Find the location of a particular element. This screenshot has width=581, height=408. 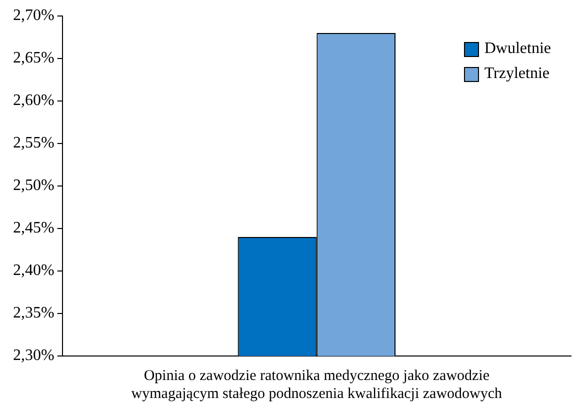

y-tick-label: 2,35% is located at coordinates (33, 313).